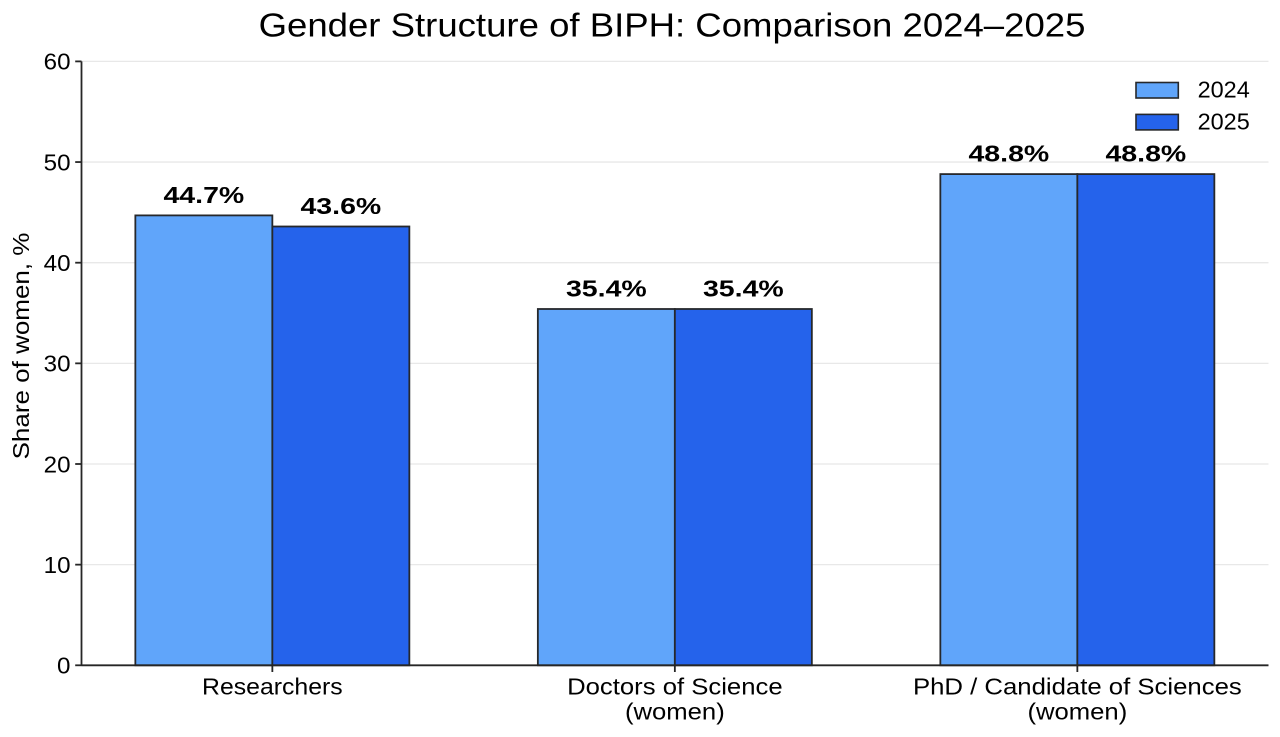 The width and height of the screenshot is (1280, 737). Describe the element at coordinates (1224, 122) in the screenshot. I see `svg-text: 2025` at that location.